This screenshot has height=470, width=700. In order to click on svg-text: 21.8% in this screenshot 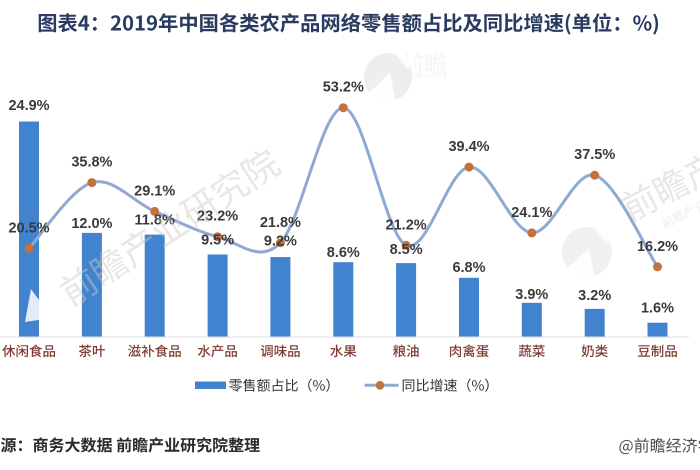, I will do `click(280, 223)`.